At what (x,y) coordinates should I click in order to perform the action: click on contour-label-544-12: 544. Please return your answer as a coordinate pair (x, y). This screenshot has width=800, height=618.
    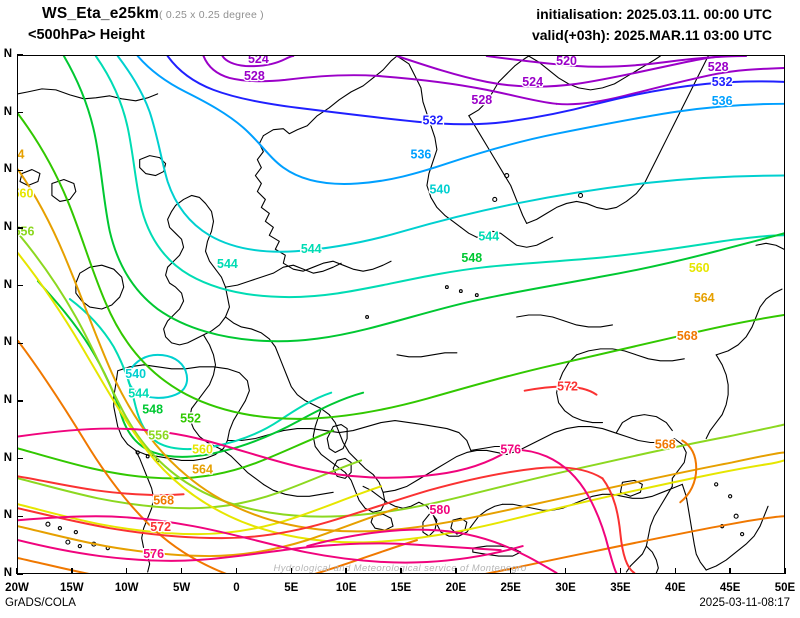
    Looking at the image, I should click on (488, 236).